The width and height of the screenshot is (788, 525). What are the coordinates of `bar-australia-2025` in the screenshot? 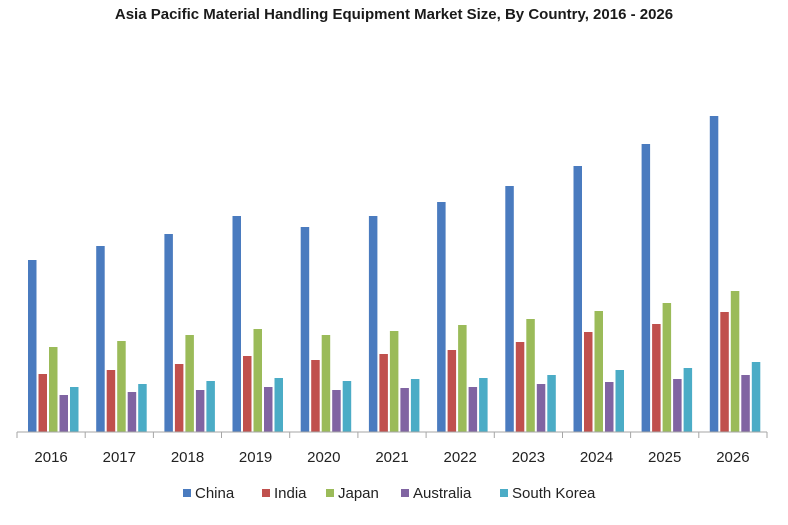 It's located at (677, 405).